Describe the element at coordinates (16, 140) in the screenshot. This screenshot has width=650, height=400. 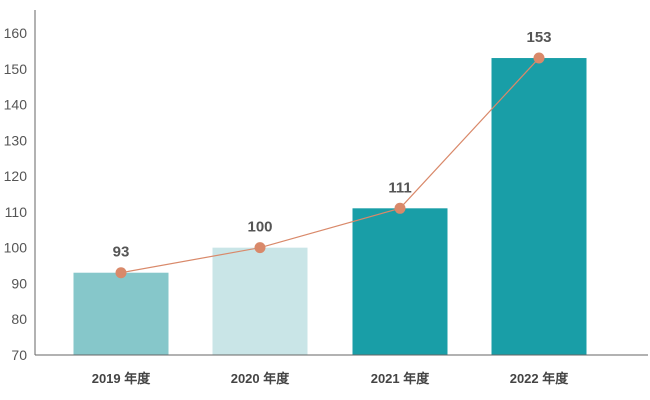
I see `y-tick-label: 130` at that location.